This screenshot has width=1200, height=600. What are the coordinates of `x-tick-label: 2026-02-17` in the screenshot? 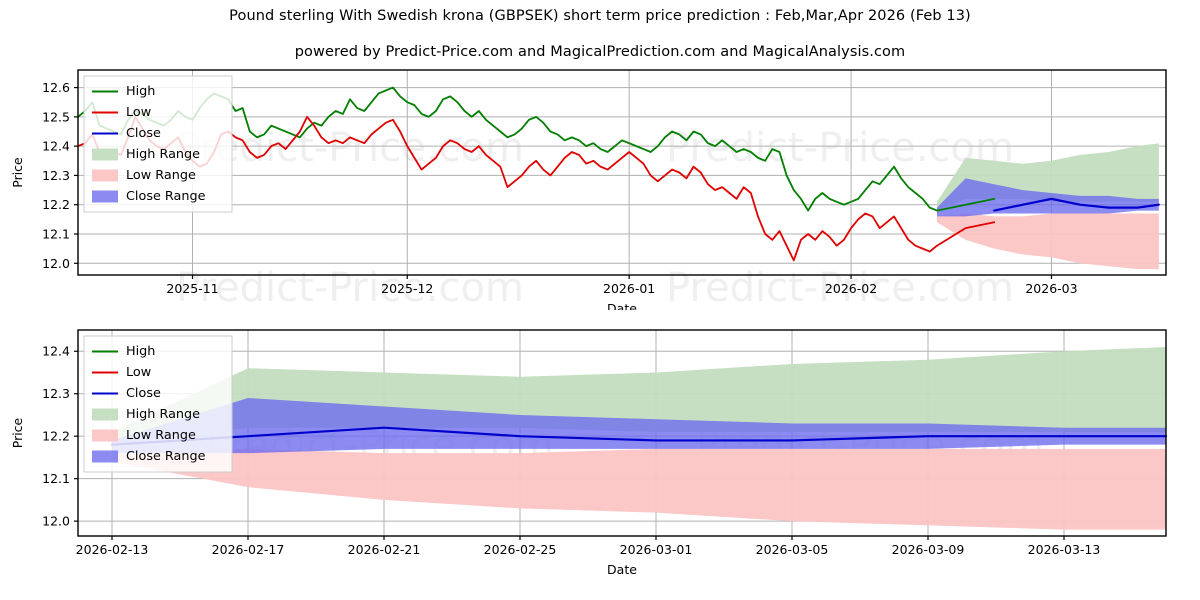 It's located at (248, 549).